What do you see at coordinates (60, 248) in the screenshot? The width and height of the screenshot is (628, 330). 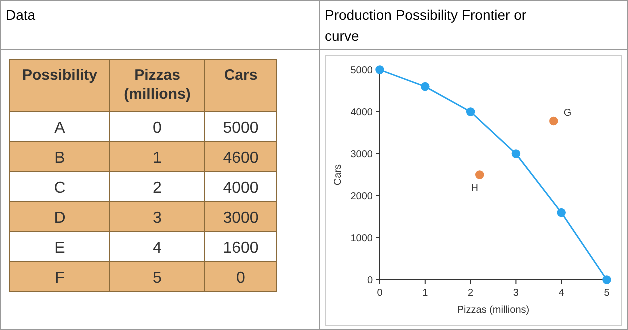 I see `category-label: E` at bounding box center [60, 248].